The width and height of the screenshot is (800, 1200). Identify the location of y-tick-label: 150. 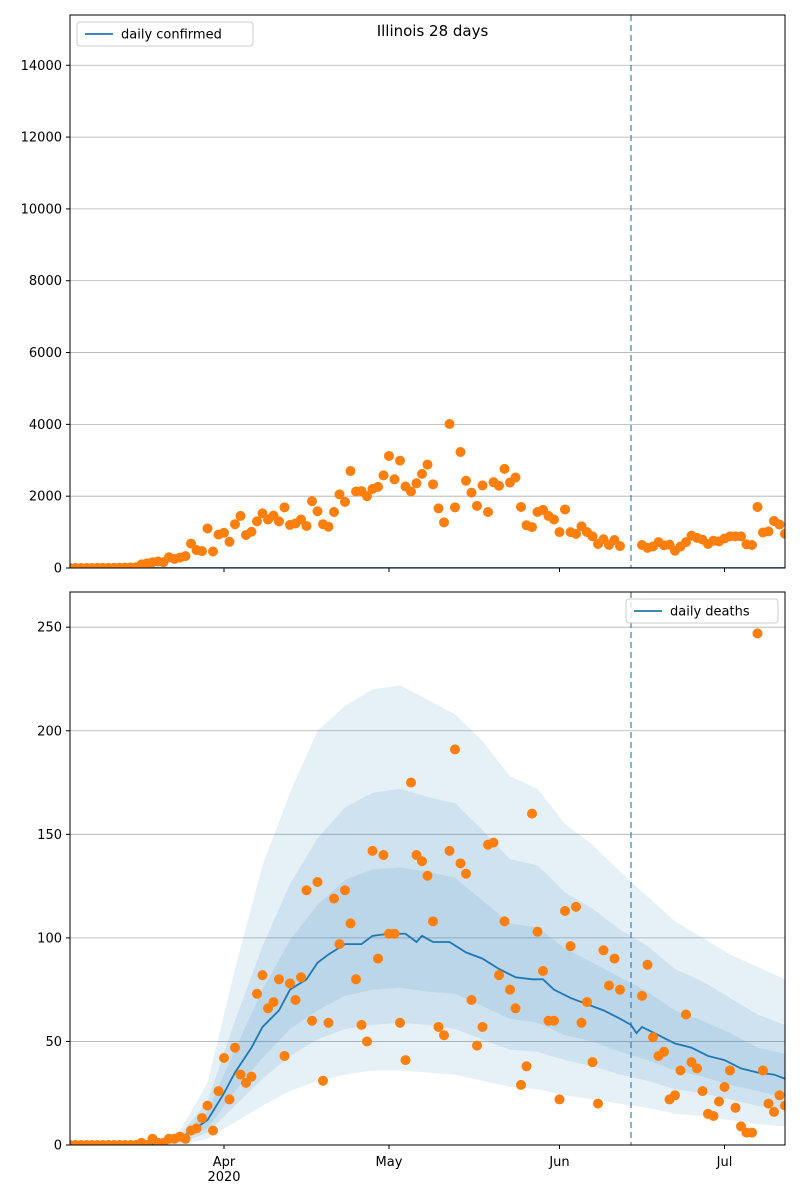
(49, 835).